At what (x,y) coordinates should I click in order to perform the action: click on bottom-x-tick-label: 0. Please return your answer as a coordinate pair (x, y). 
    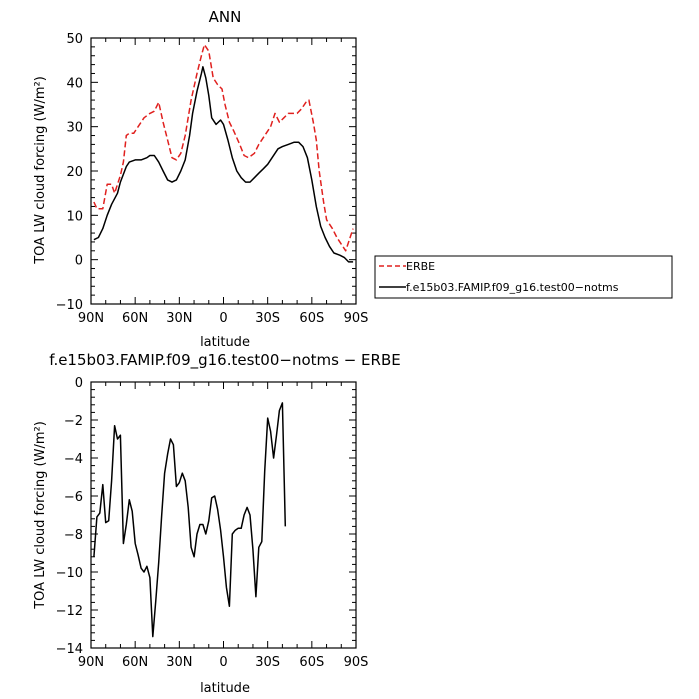
    Looking at the image, I should click on (223, 662).